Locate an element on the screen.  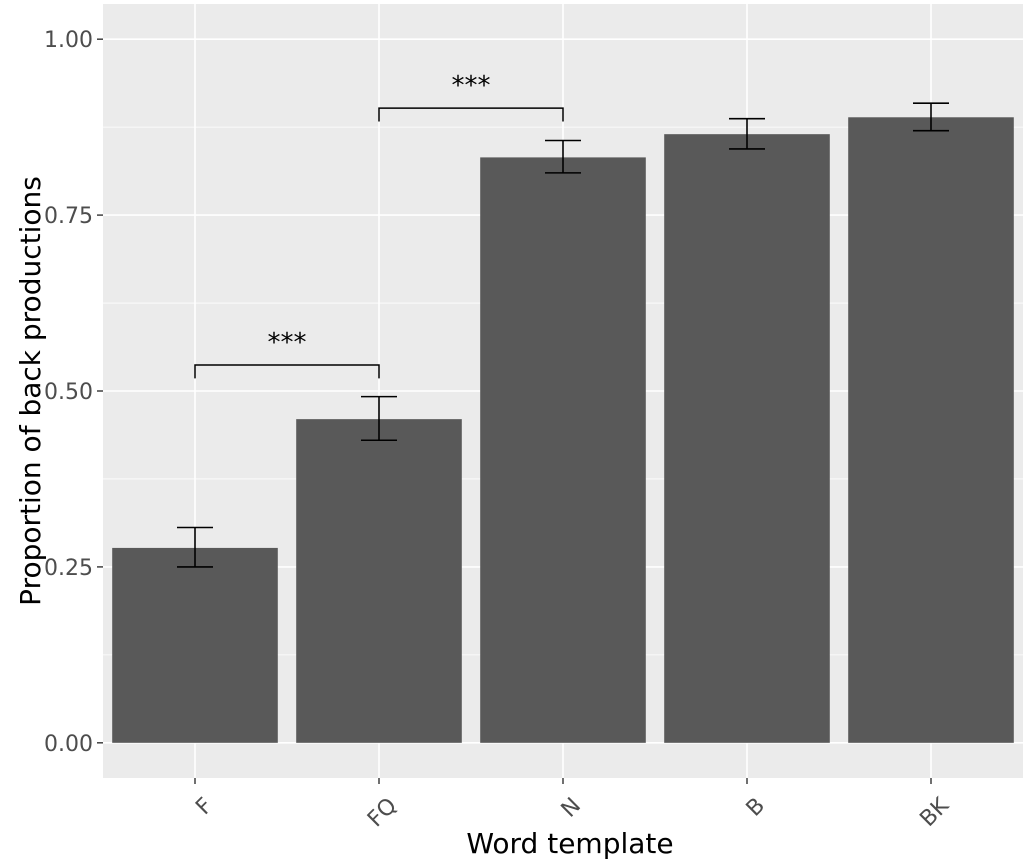
y-tick-label: 0.75 is located at coordinates (68, 216).